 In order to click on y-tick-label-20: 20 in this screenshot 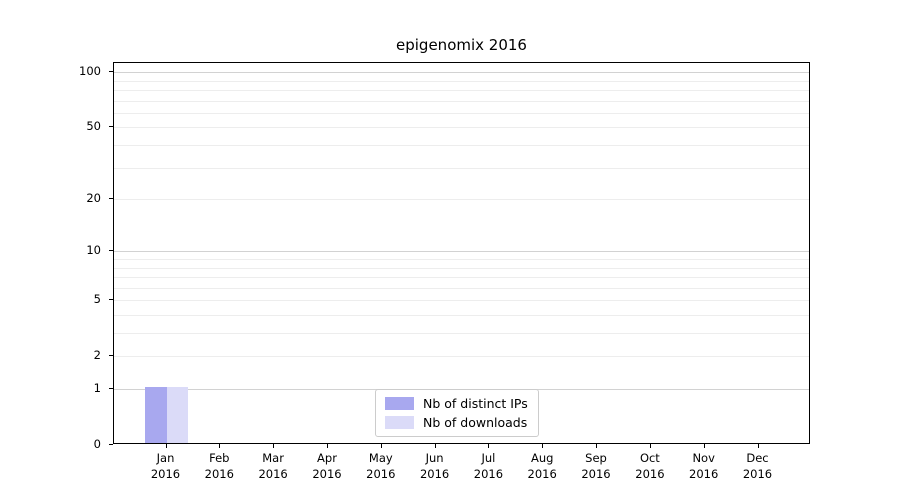, I will do `click(93, 197)`.